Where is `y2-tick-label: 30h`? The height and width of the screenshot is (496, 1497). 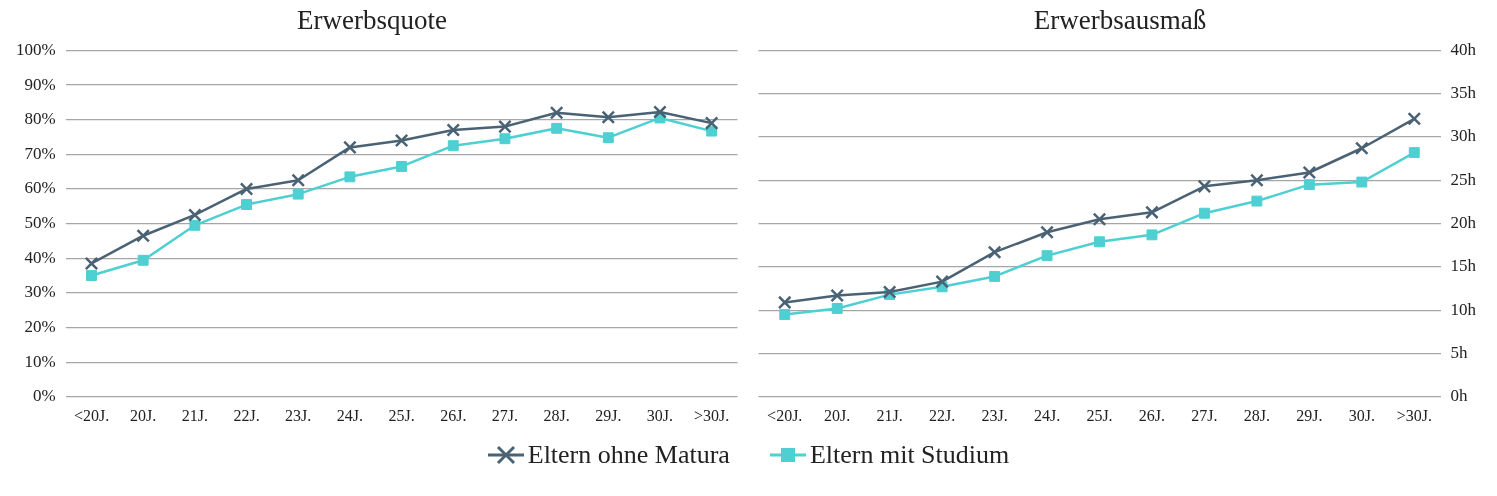
y2-tick-label: 30h is located at coordinates (1463, 136).